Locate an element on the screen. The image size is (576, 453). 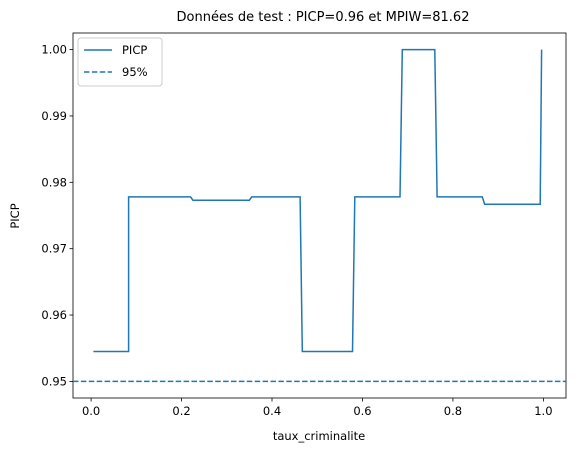
x-axis-label: taux_criminalite is located at coordinates (319, 436).